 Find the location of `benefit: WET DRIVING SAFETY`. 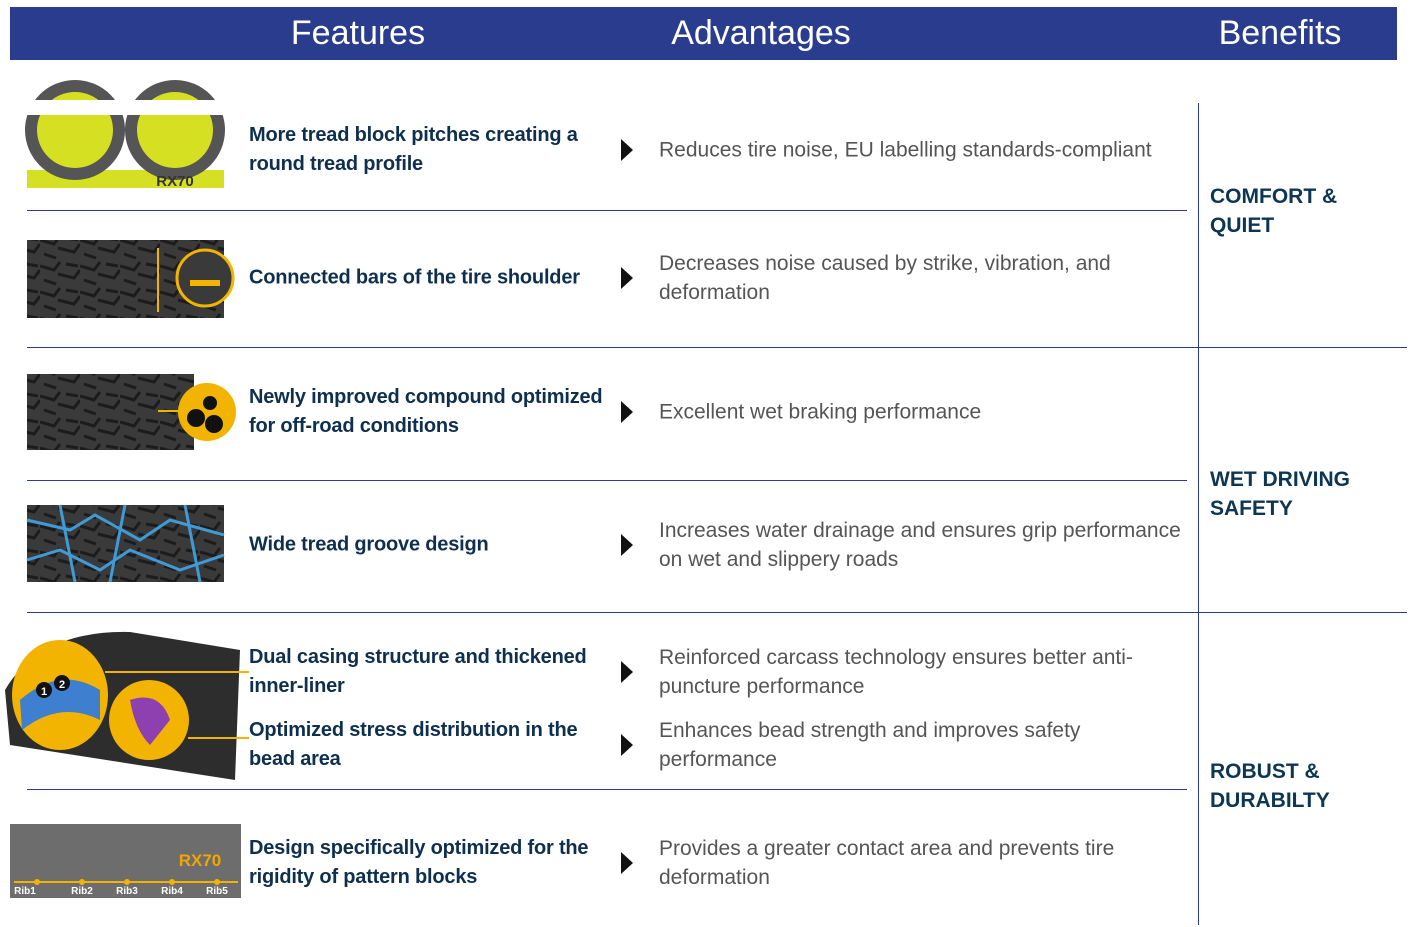

benefit: WET DRIVING SAFETY is located at coordinates (1280, 494).